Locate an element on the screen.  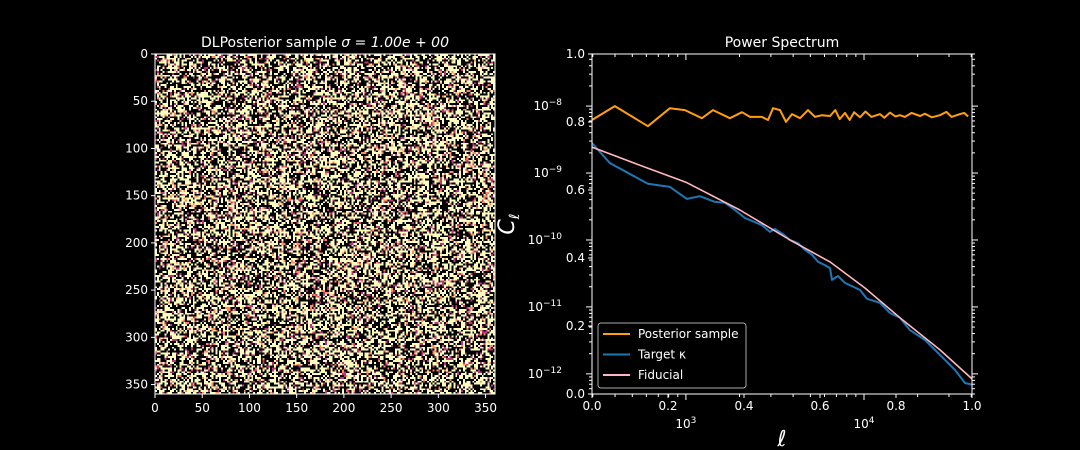
title-math: σ = 1.00e + 00 is located at coordinates (395, 43).